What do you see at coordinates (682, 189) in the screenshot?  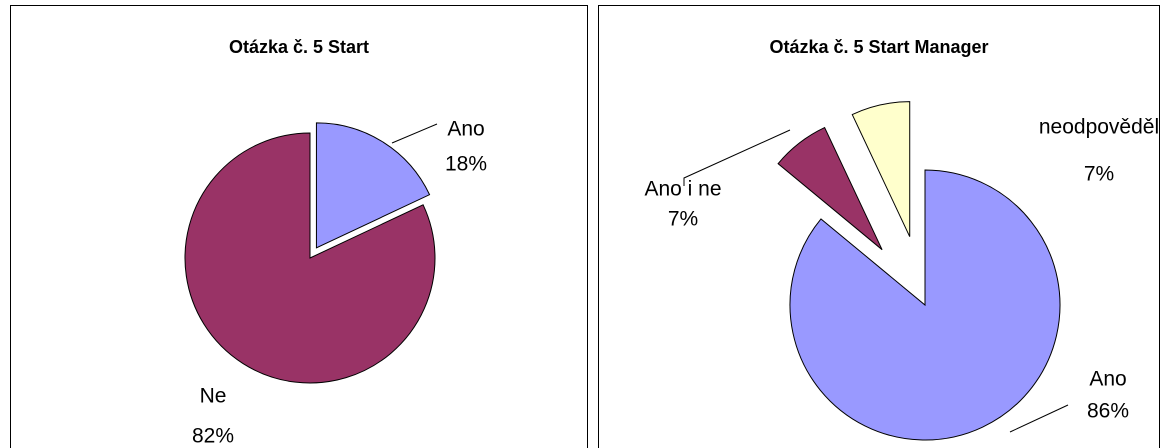 I see `slice-label: Ano i ne` at bounding box center [682, 189].